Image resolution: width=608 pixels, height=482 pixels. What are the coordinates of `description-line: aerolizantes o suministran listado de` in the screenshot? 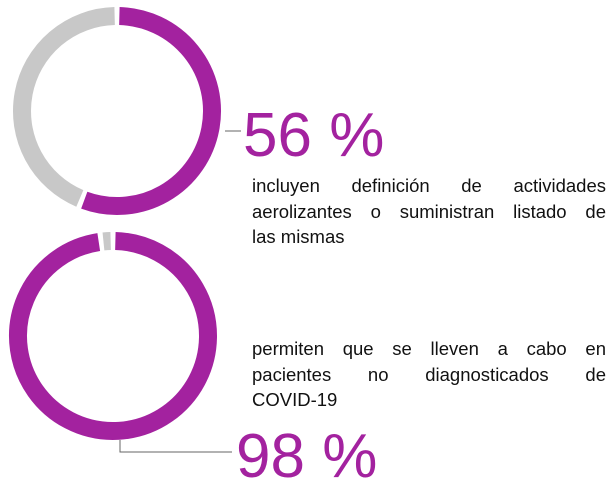 It's located at (429, 211).